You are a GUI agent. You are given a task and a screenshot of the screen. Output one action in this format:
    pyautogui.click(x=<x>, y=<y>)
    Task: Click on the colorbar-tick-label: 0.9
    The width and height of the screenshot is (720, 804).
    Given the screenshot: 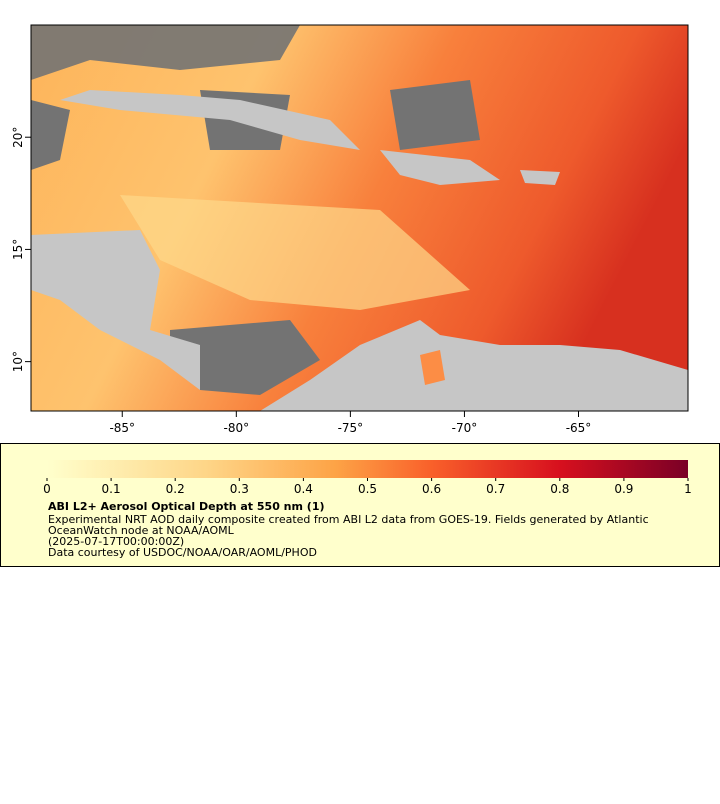 What is the action you would take?
    pyautogui.click(x=623, y=489)
    